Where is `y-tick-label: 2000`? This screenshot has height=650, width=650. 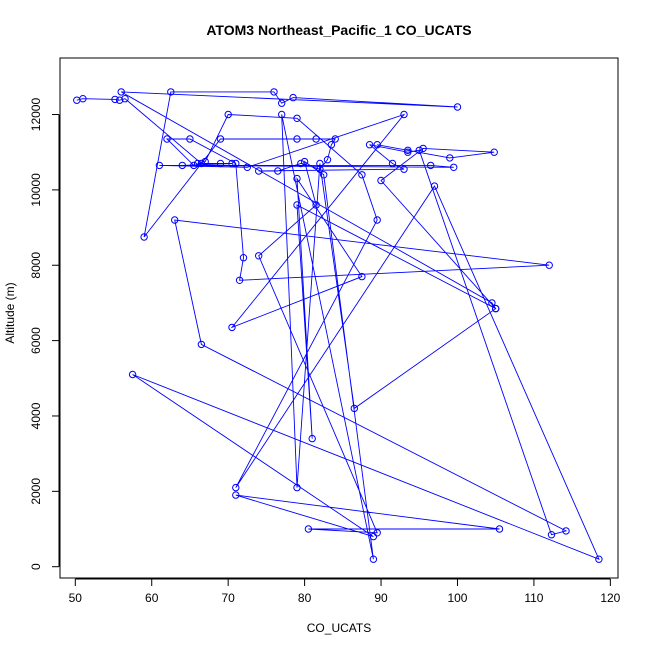
y-tick-label: 2000 is located at coordinates (36, 491).